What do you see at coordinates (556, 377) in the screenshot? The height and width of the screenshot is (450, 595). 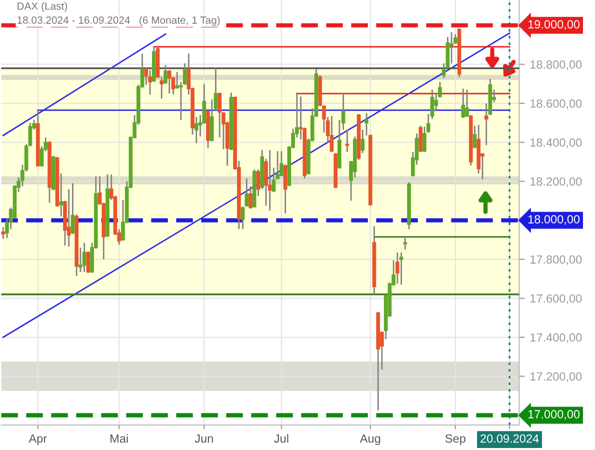 I see `y-tick-label: 17.200,00` at bounding box center [556, 377].